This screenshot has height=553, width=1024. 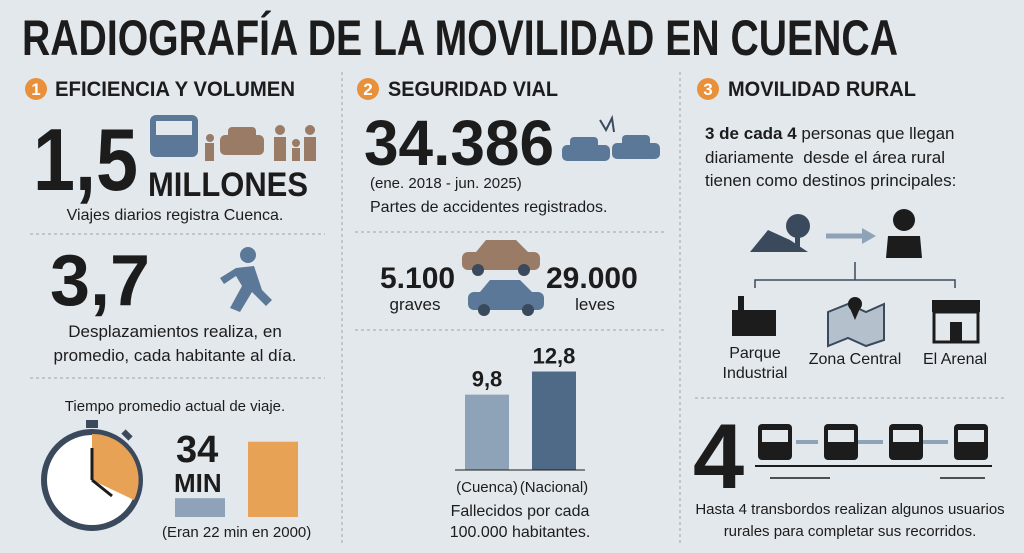 I want to click on big-number: 3,7, so click(x=100, y=281).